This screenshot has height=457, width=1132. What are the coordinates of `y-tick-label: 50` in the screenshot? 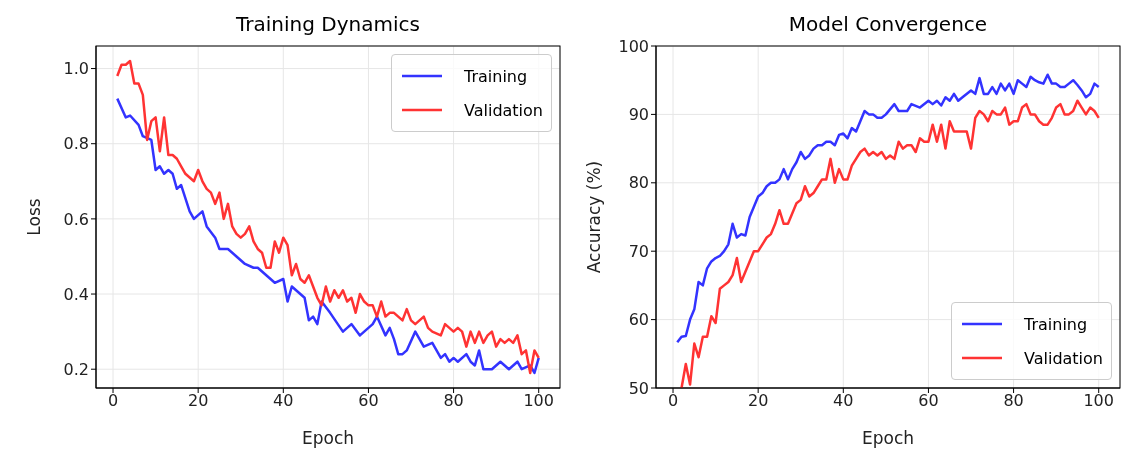 It's located at (638, 388).